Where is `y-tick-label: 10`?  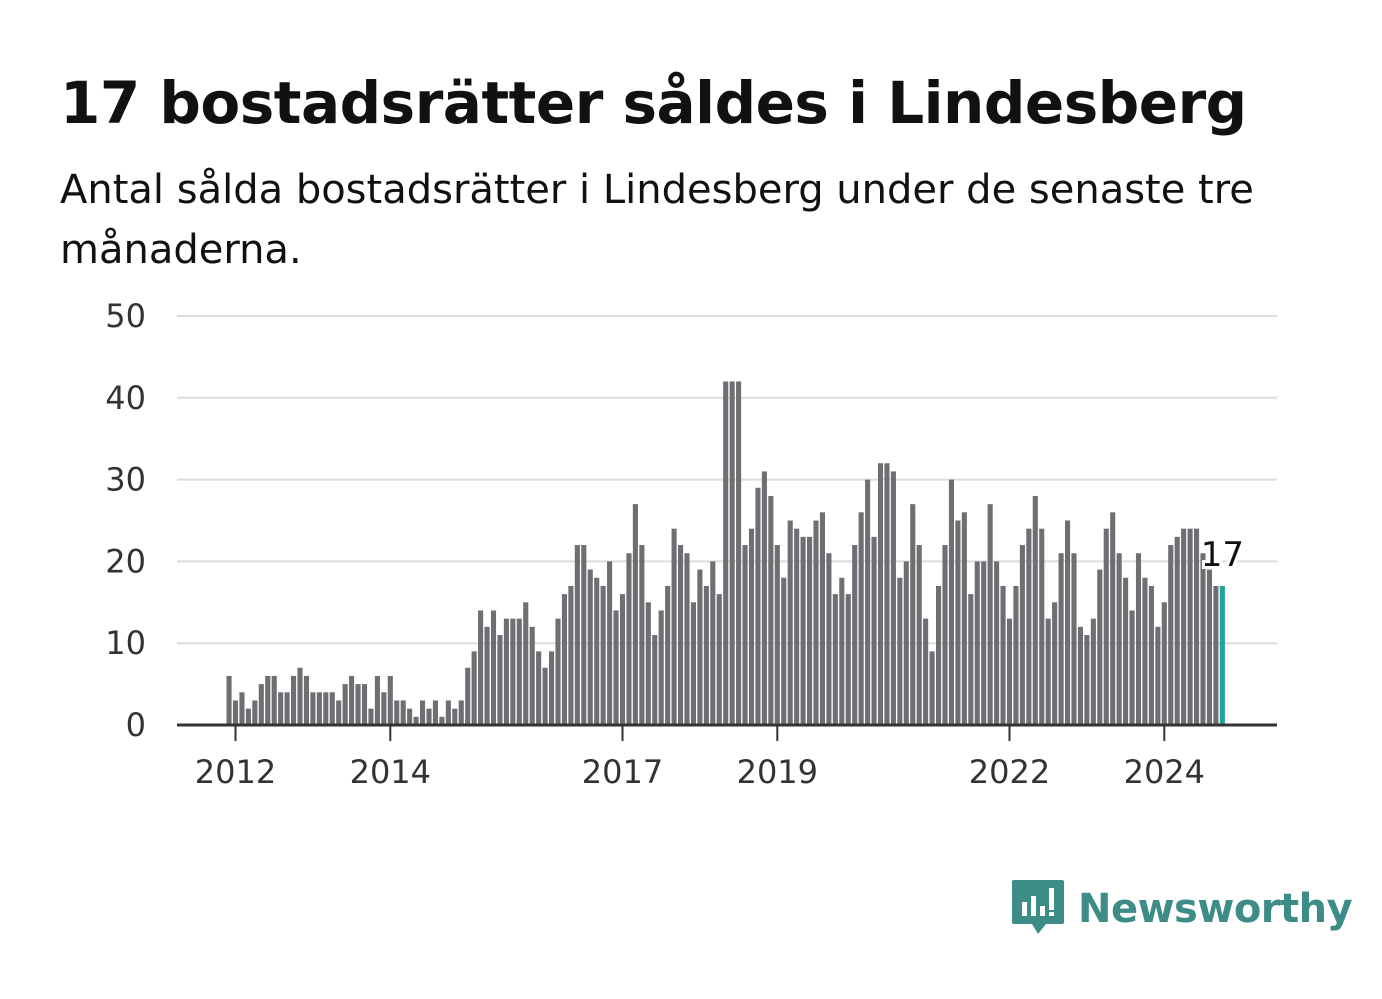
y-tick-label: 10 is located at coordinates (125, 643).